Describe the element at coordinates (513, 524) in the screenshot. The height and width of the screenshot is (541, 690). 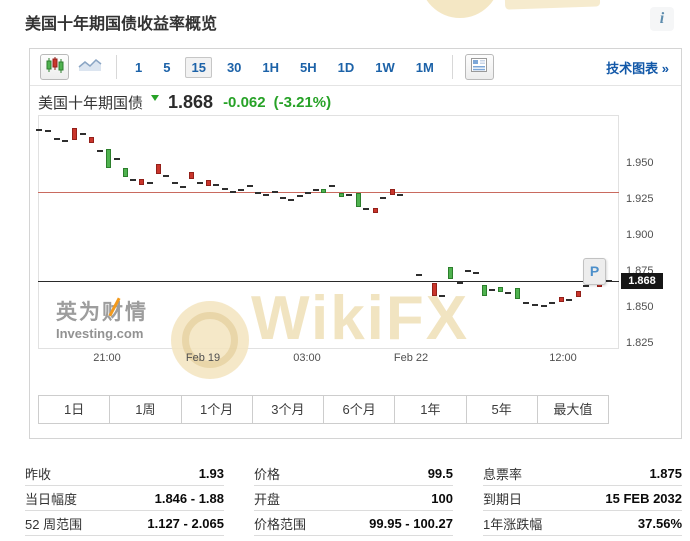
I see `stat-label: 1年涨跌幅` at that location.